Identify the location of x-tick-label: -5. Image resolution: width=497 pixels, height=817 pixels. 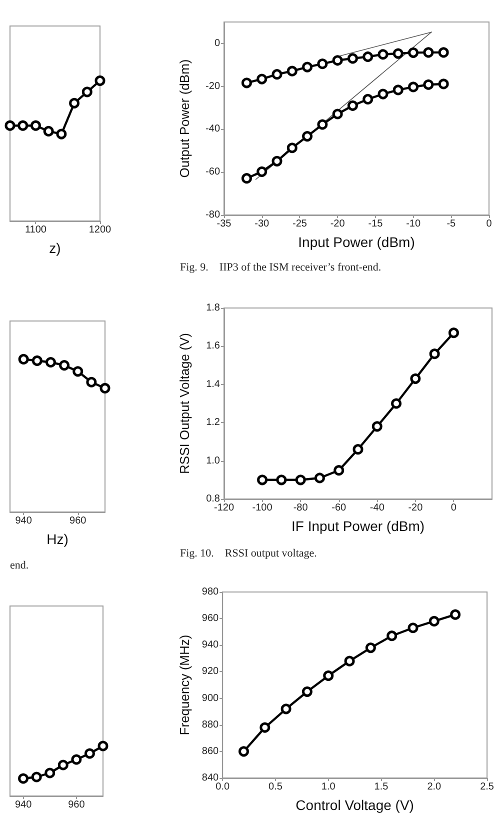
(451, 224).